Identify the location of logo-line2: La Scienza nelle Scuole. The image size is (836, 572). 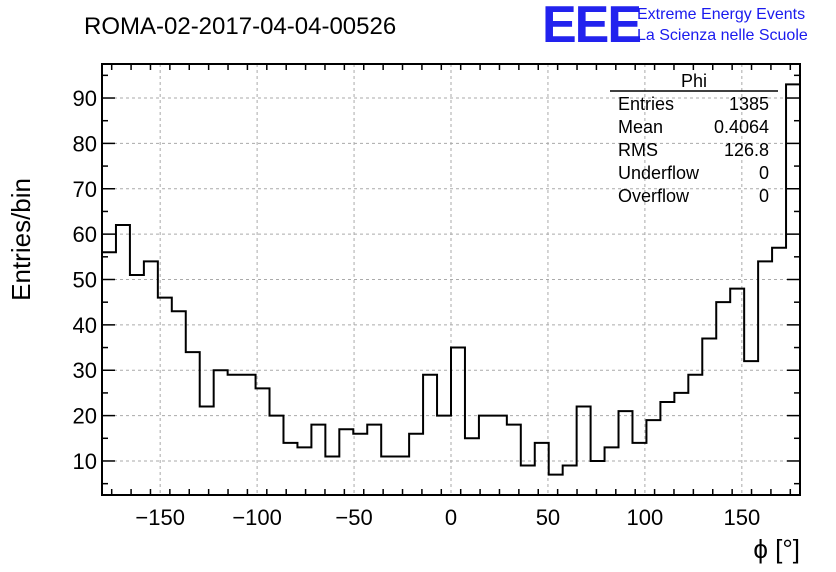
(722, 35).